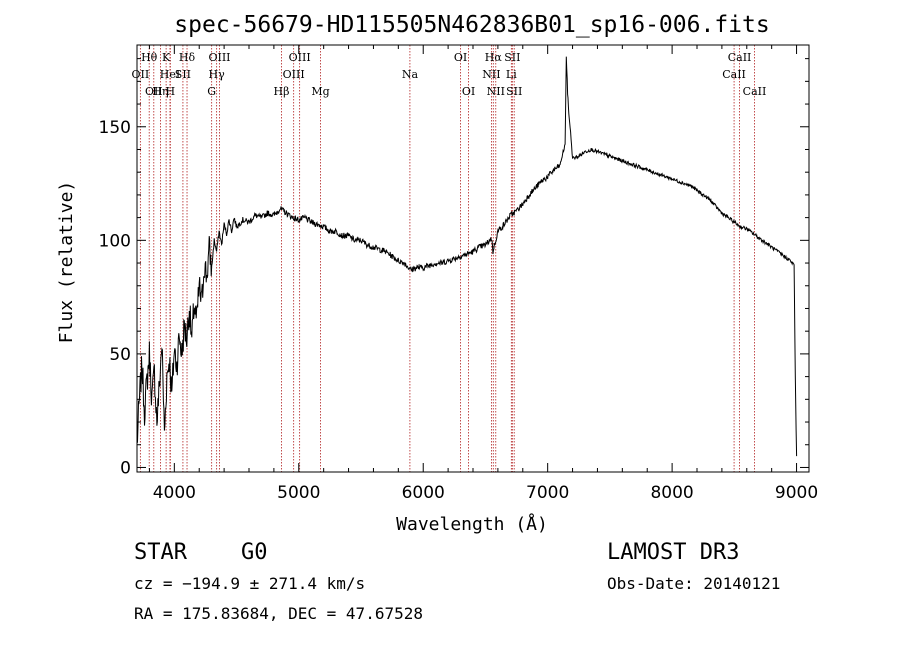  What do you see at coordinates (120, 355) in the screenshot?
I see `y-tick-label: 50` at bounding box center [120, 355].